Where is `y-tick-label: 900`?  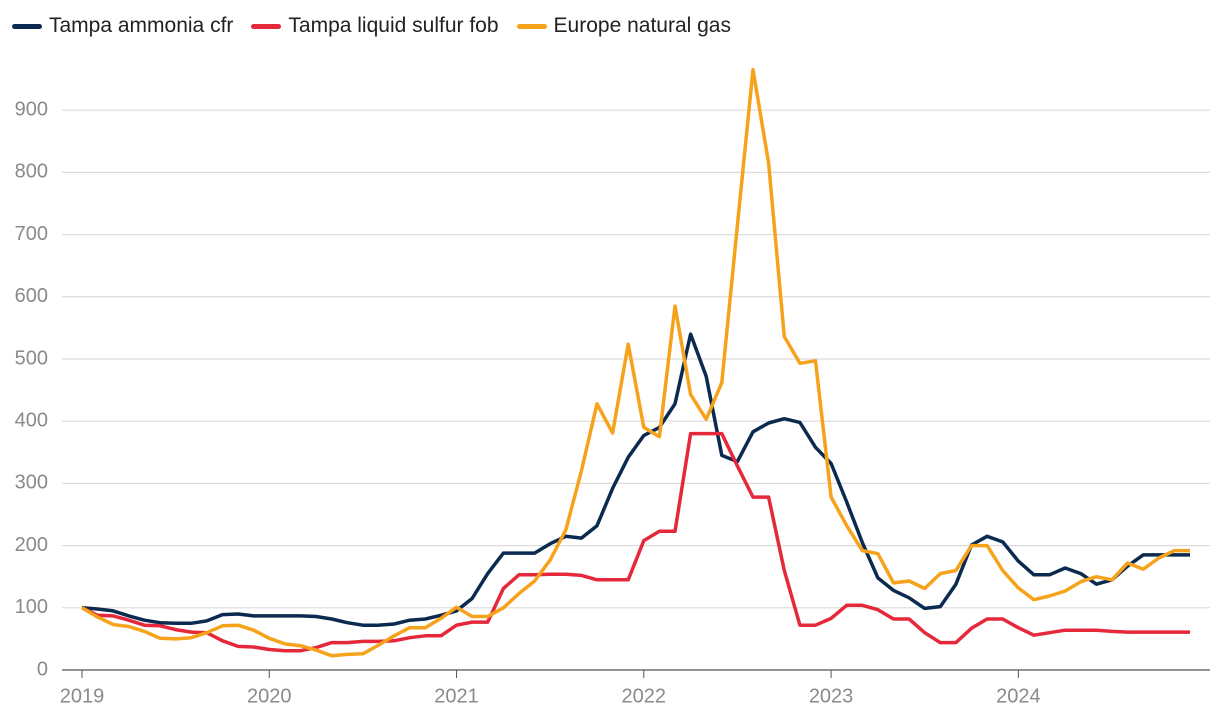 y-tick-label: 900 is located at coordinates (31, 109).